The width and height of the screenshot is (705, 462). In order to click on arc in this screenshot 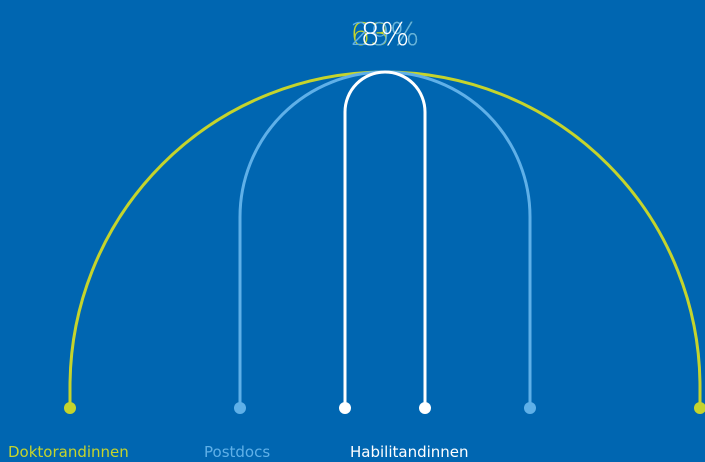, I will do `click(385, 239)`.